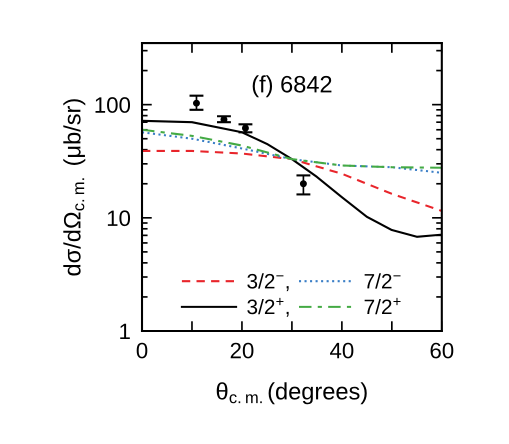  Describe the element at coordinates (242, 350) in the screenshot. I see `x-tick-label: 20` at that location.